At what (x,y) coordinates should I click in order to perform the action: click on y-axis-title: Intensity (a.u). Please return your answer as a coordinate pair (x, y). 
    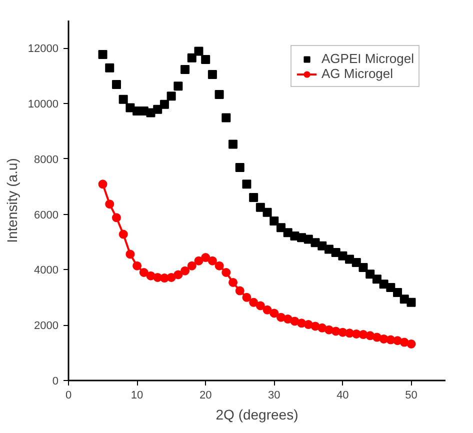
    Looking at the image, I should click on (12, 200).